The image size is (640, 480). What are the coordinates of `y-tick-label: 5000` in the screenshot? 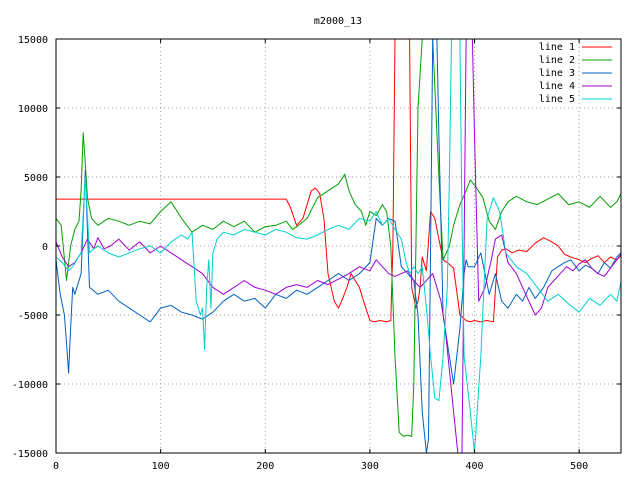 It's located at (36, 178).